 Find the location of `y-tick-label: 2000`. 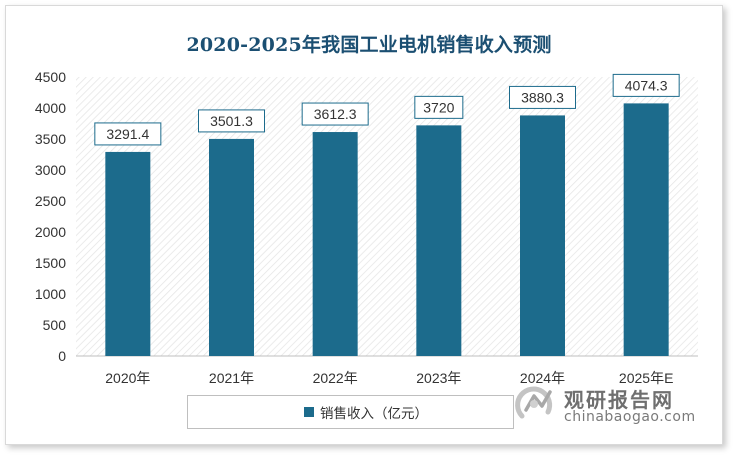

y-tick-label: 2000 is located at coordinates (50, 232).